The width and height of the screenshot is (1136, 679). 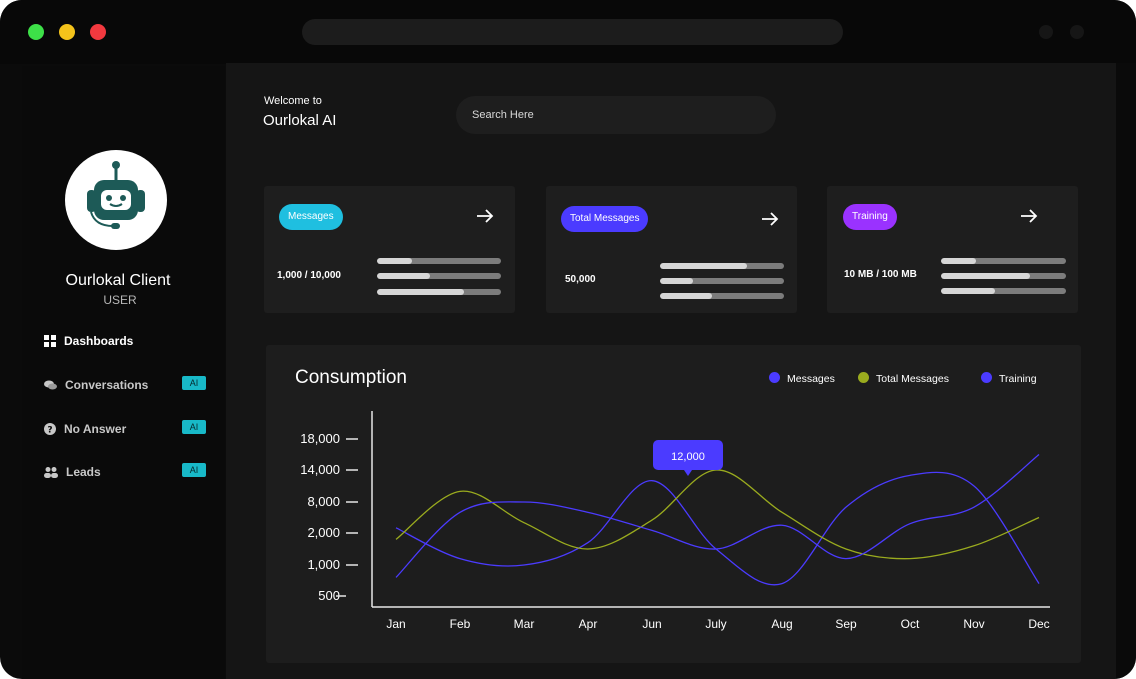 I want to click on x-tick-label: Jun, so click(x=651, y=624).